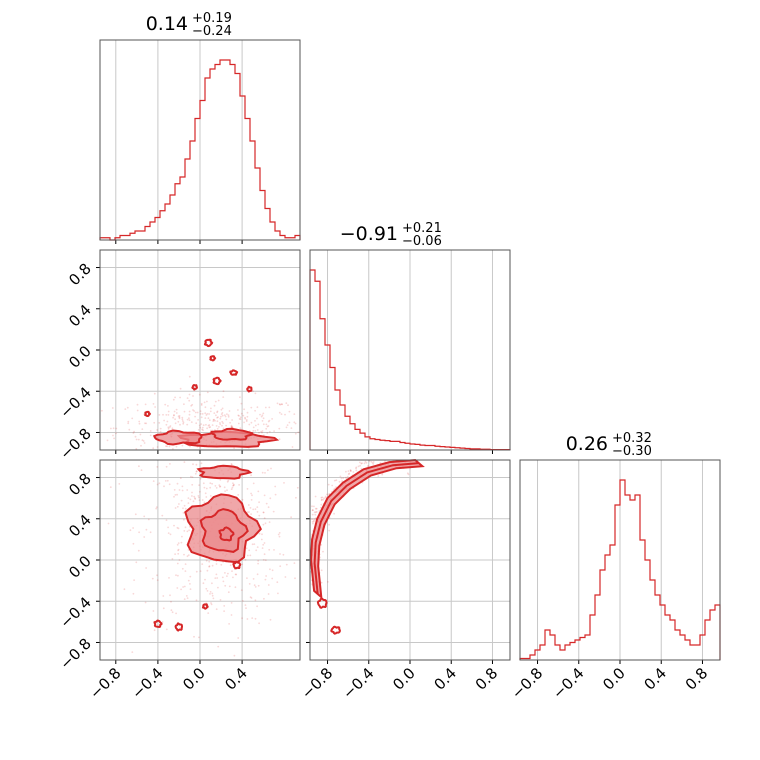 Image resolution: width=760 pixels, height=760 pixels. Describe the element at coordinates (366, 528) in the screenshot. I see `c12-contour-inner` at that location.